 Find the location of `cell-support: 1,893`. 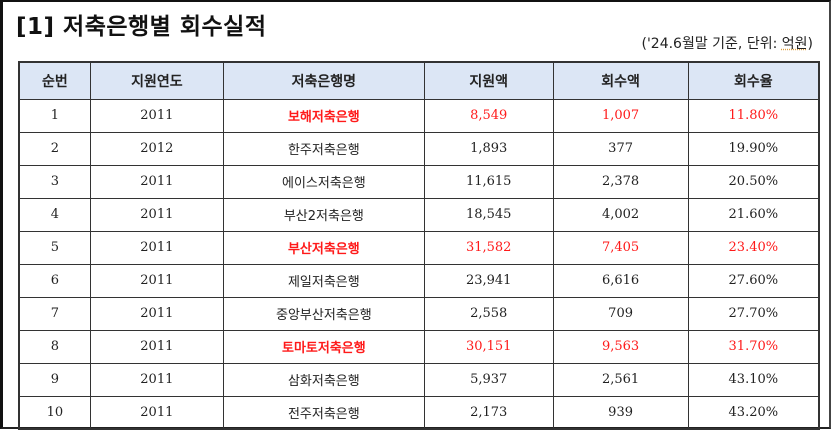

cell-support: 1,893 is located at coordinates (488, 148).